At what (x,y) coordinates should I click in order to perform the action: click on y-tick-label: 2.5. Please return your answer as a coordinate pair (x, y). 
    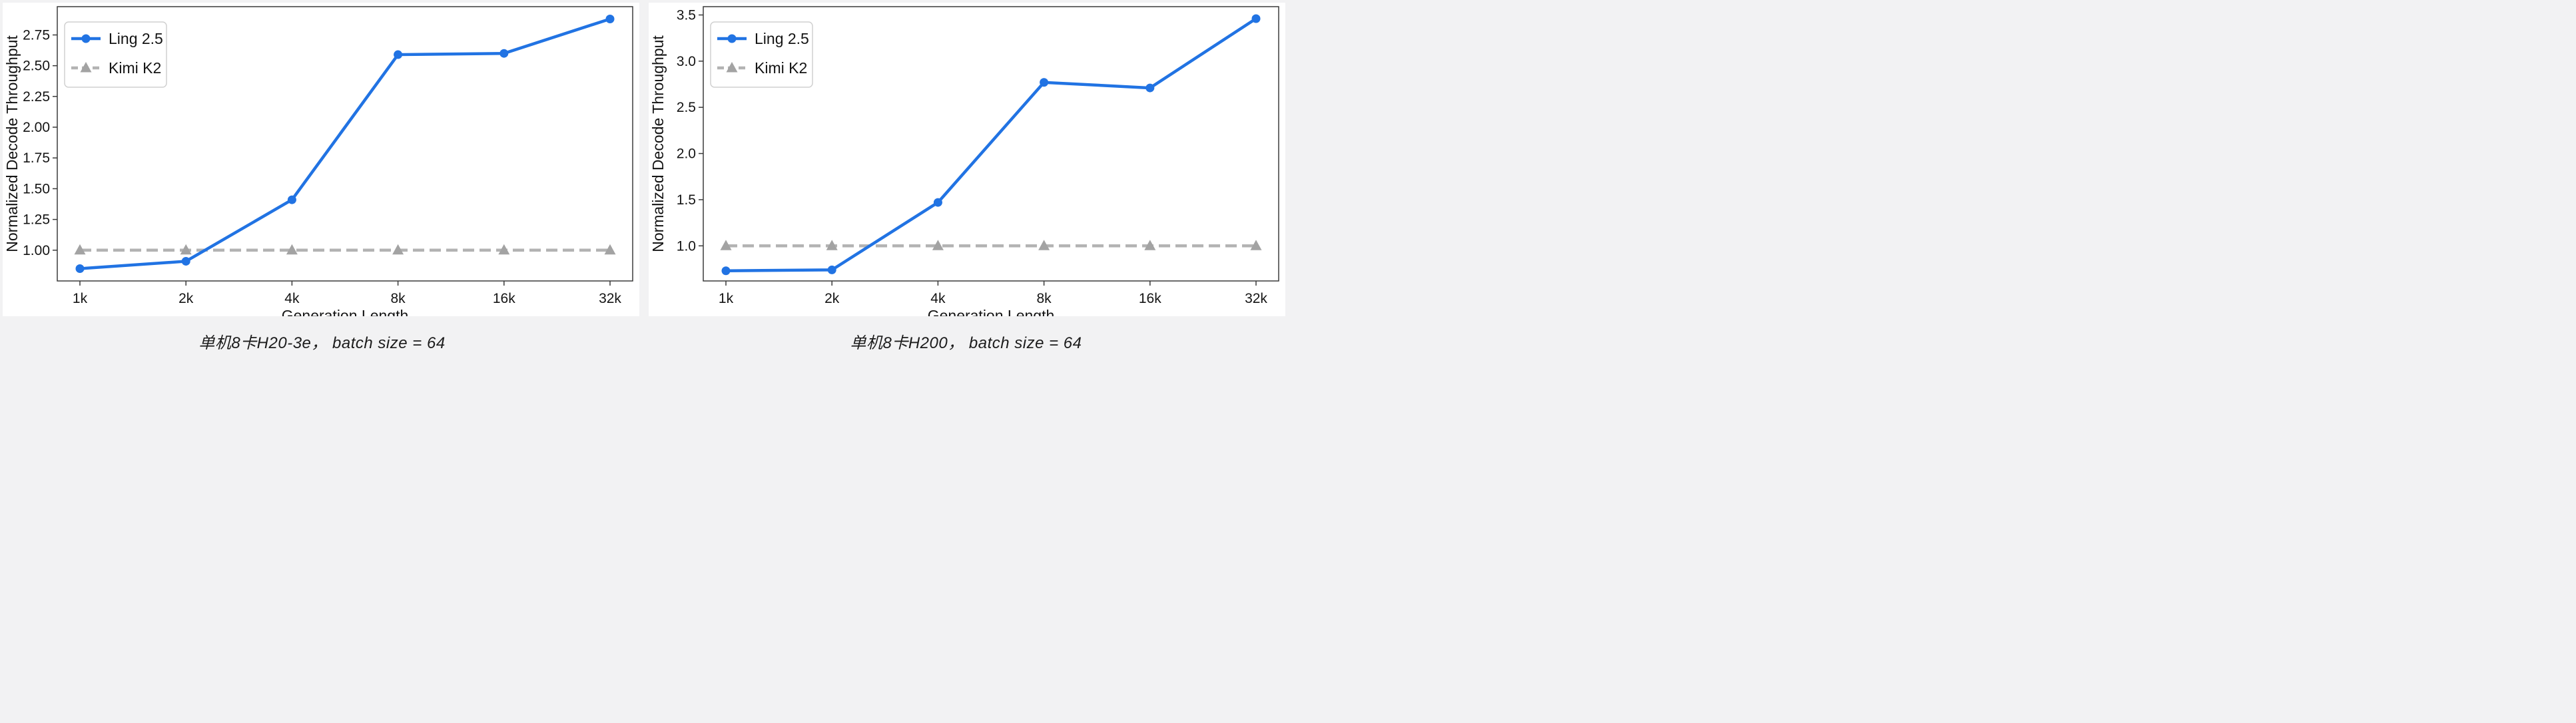
    Looking at the image, I should click on (686, 107).